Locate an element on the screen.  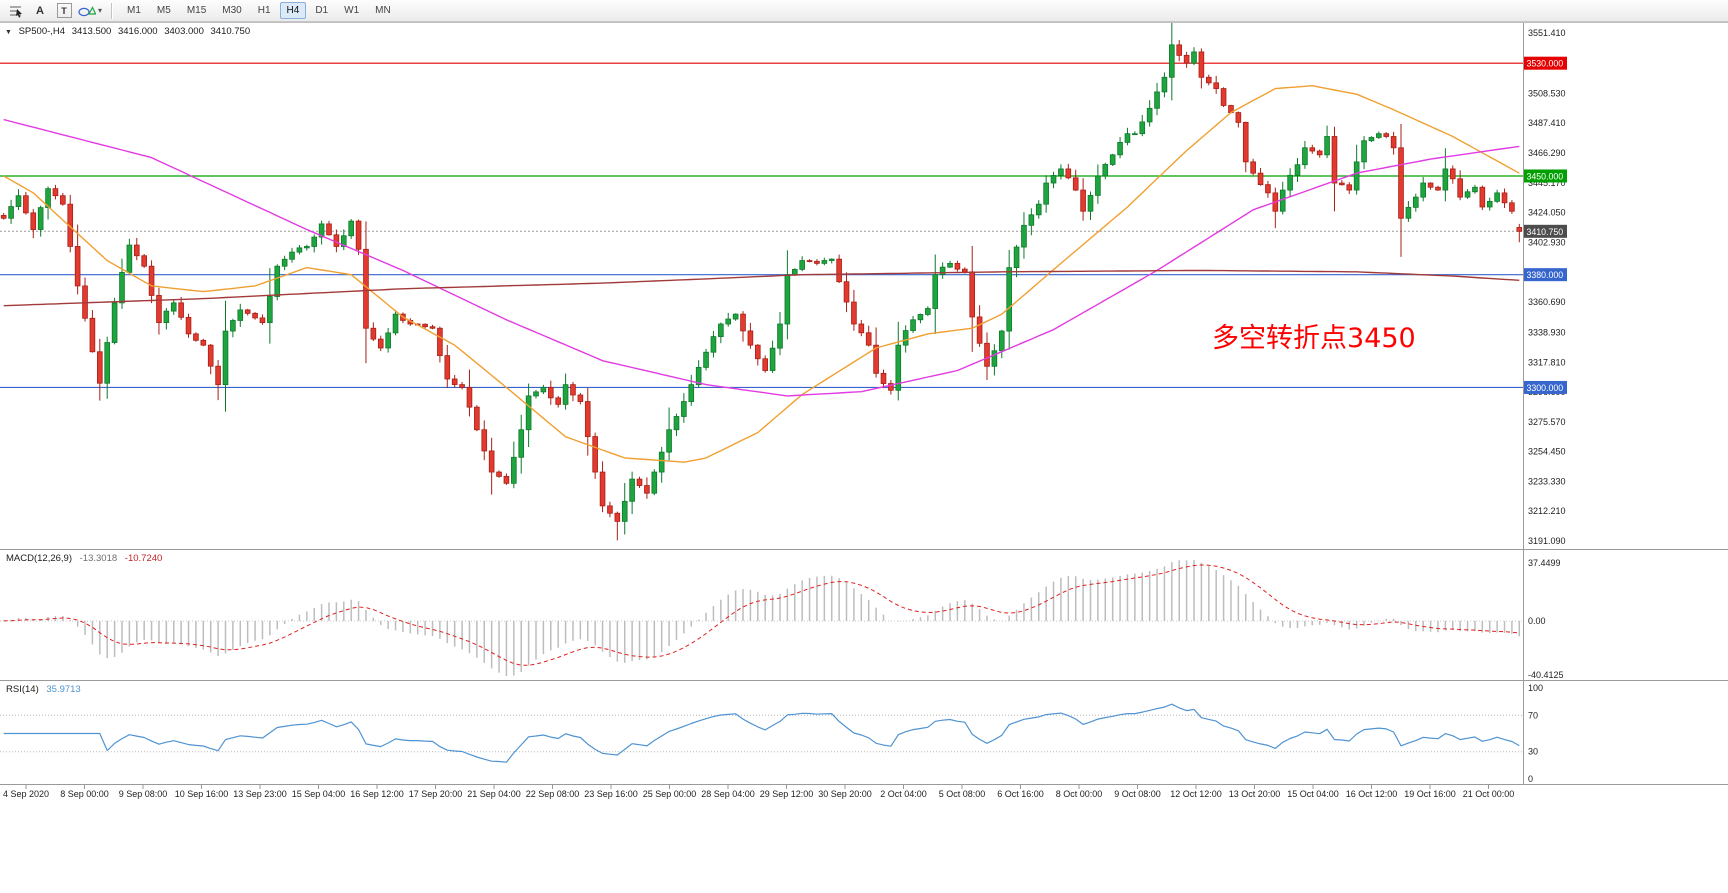
time-label: 5 Oct 08:00 is located at coordinates (962, 794).